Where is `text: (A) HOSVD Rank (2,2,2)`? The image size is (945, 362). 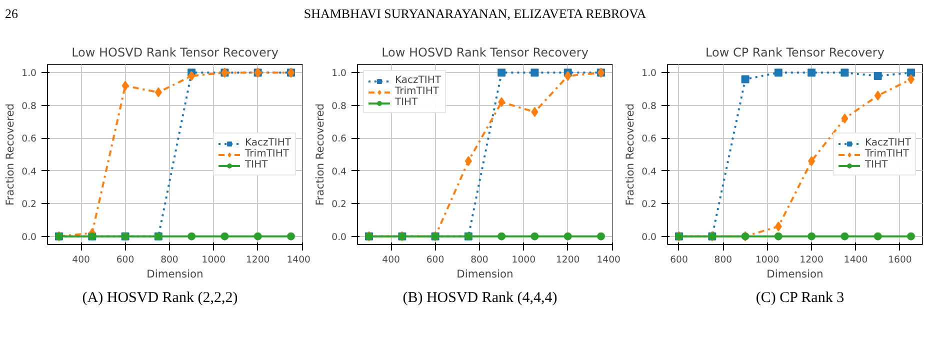
text: (A) HOSVD Rank (2,2,2) is located at coordinates (160, 298).